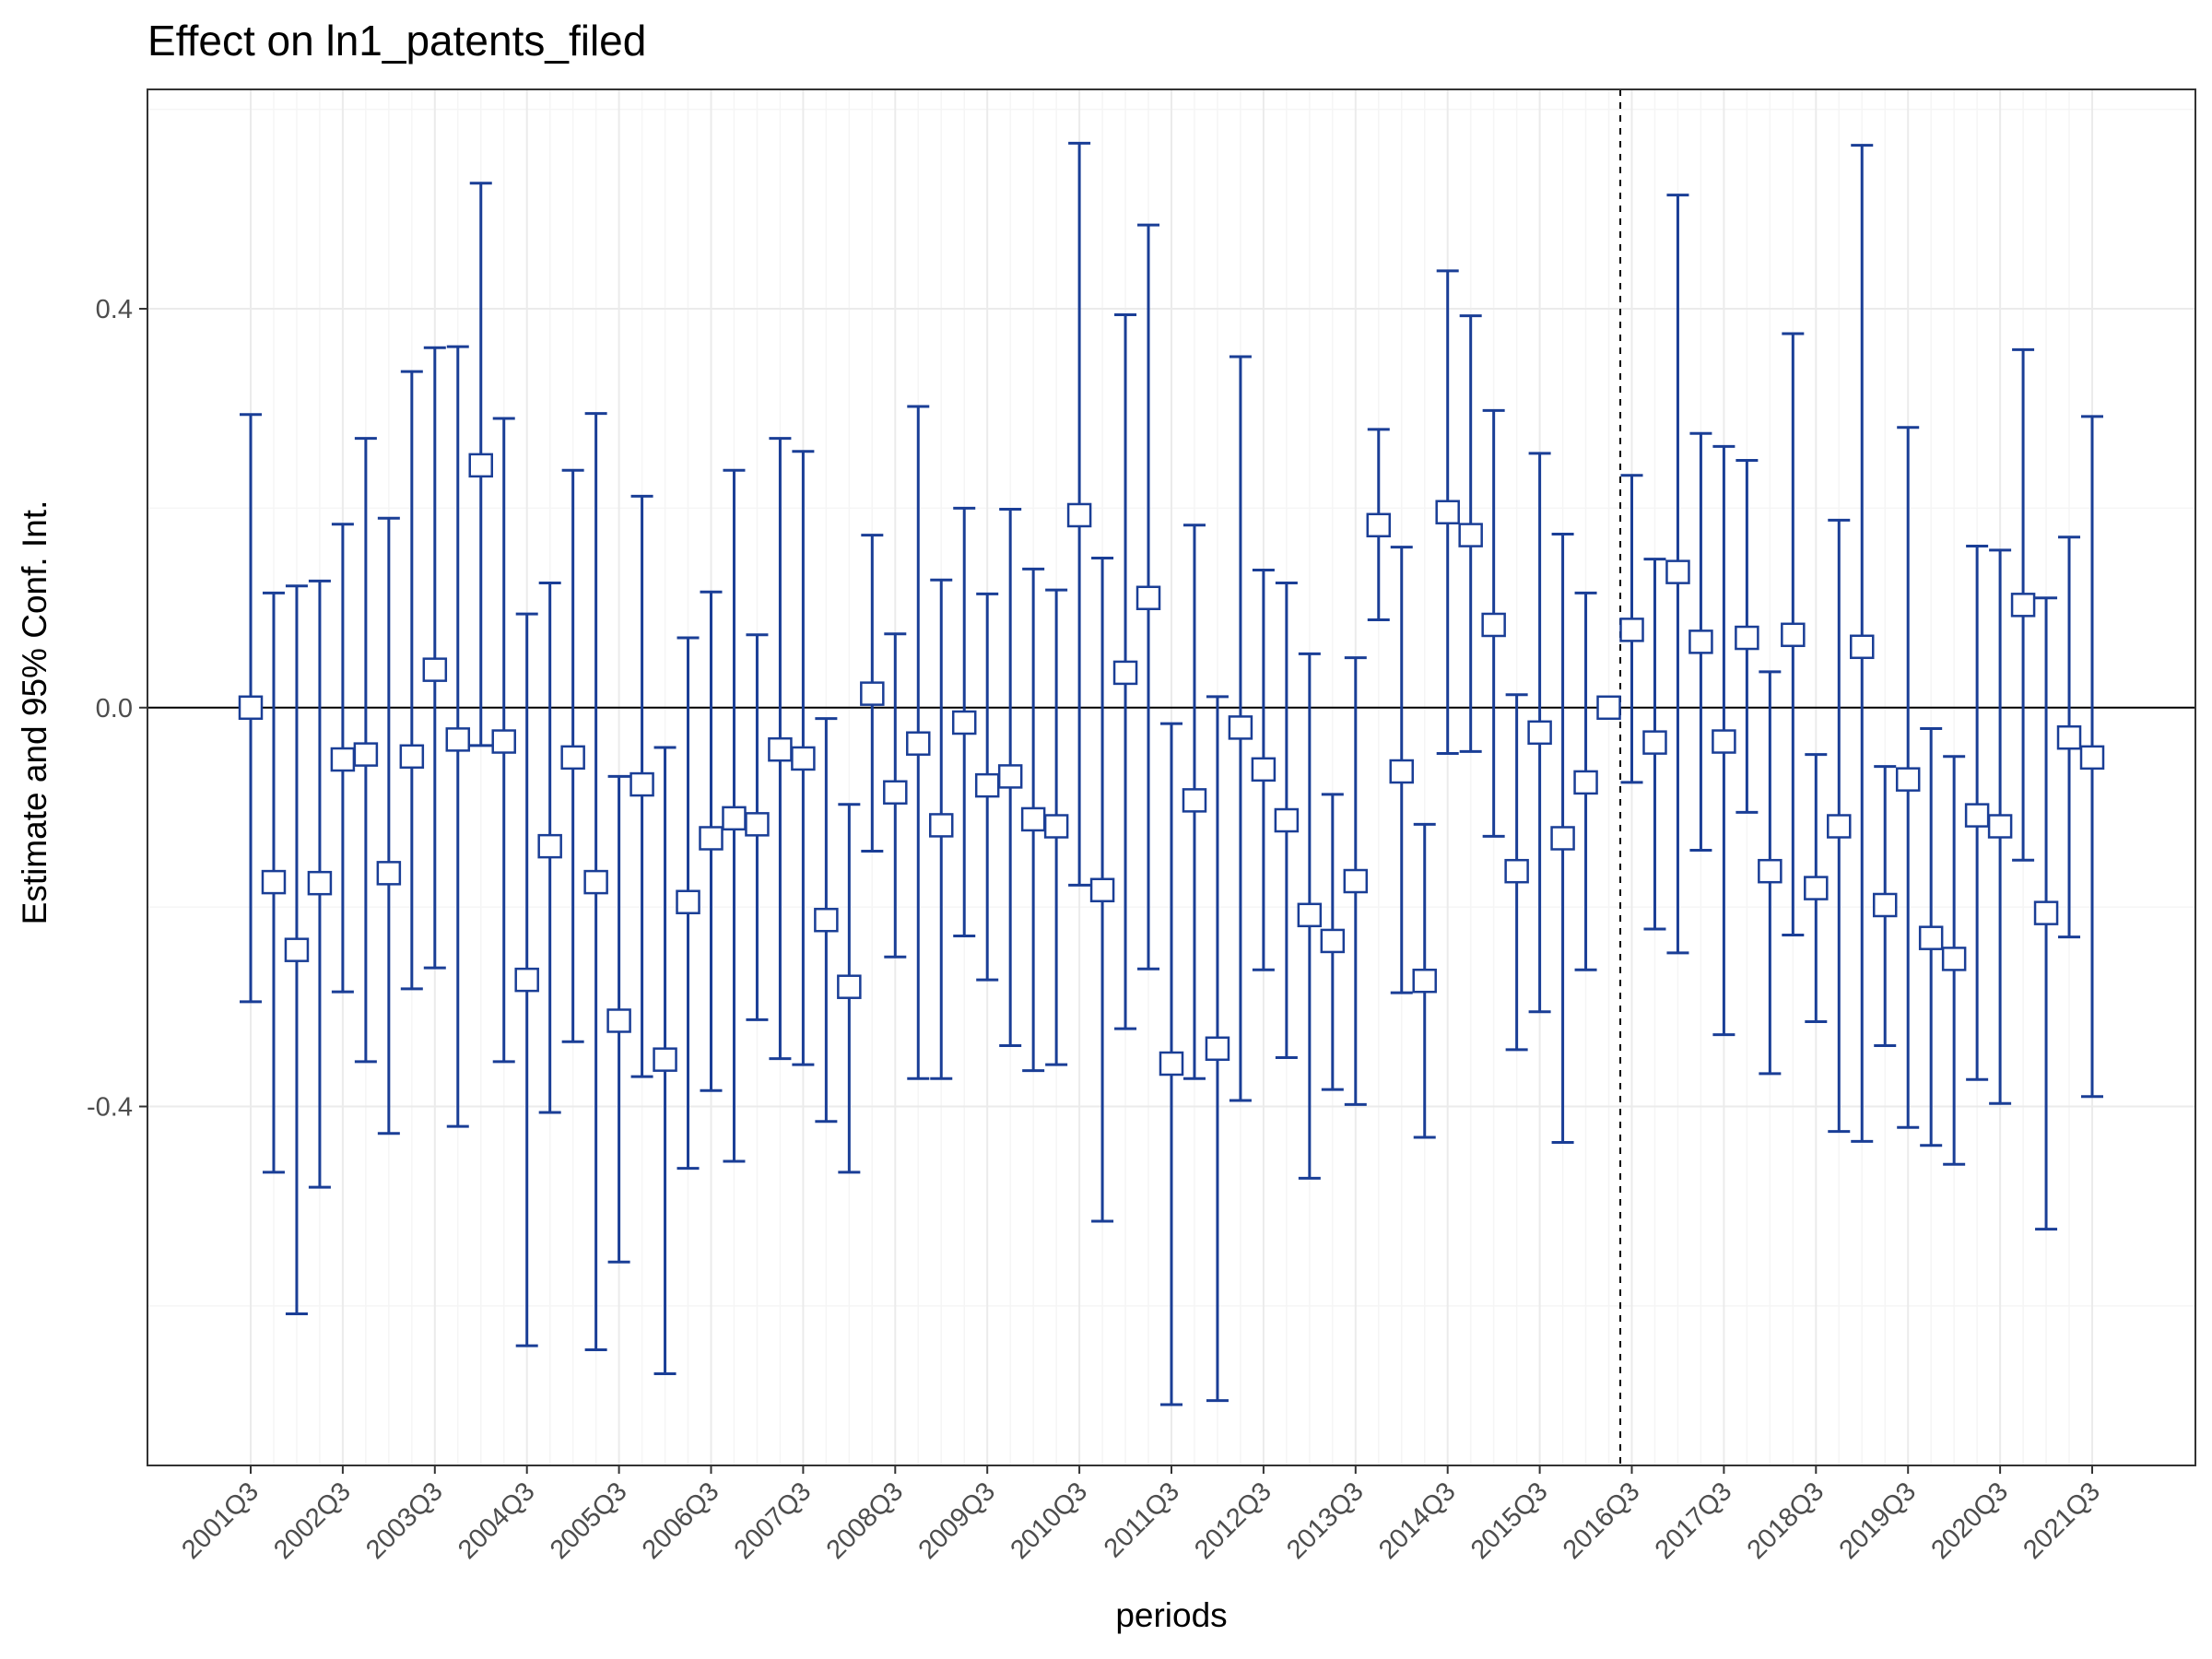  I want to click on x-tick-label: 2005Q3, so click(589, 1521).